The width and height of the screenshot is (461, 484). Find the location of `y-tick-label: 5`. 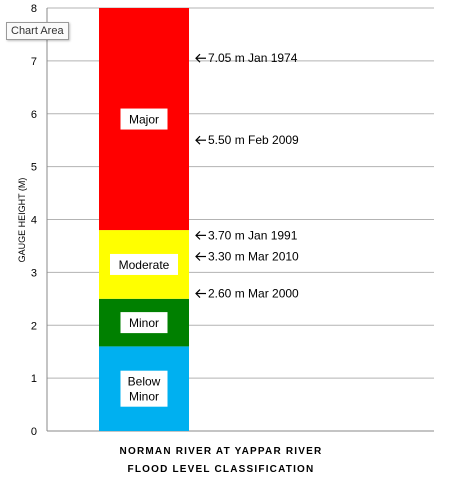

y-tick-label: 5 is located at coordinates (34, 168).